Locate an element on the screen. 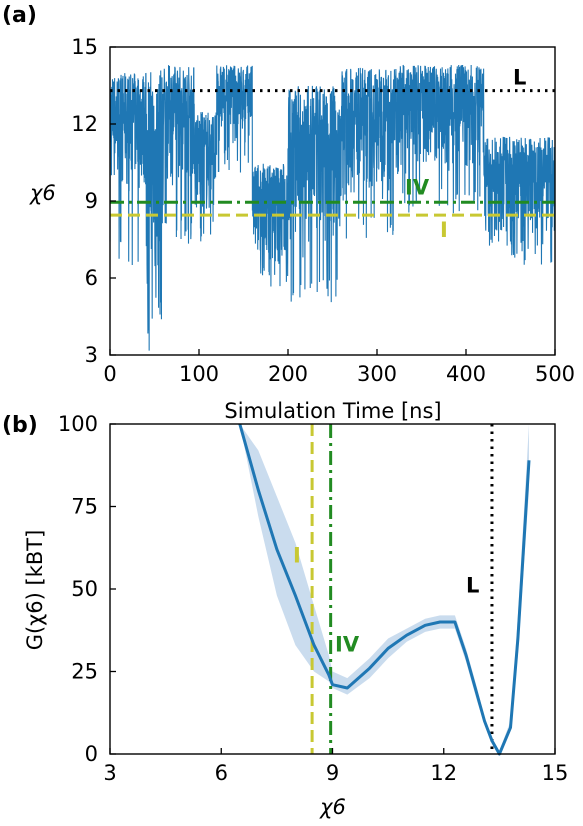 This screenshot has height=826, width=583. x-tick-label: 200 is located at coordinates (288, 374).